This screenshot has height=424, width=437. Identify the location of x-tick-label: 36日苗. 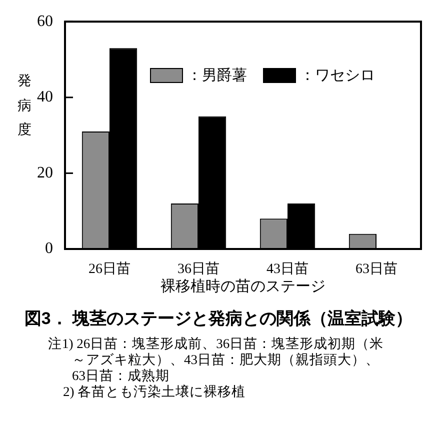
(199, 269).